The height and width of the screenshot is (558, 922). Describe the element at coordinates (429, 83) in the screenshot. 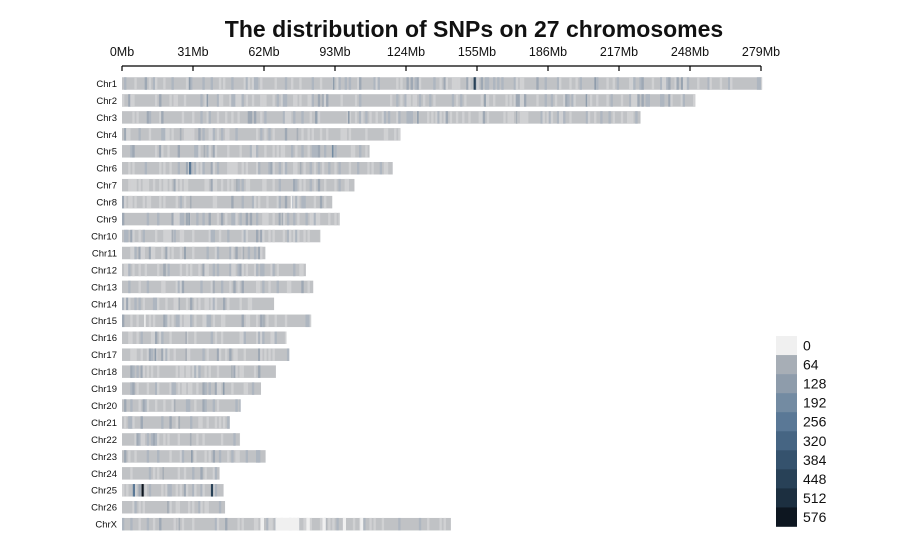

I see `chromosome-row: Chr1` at that location.